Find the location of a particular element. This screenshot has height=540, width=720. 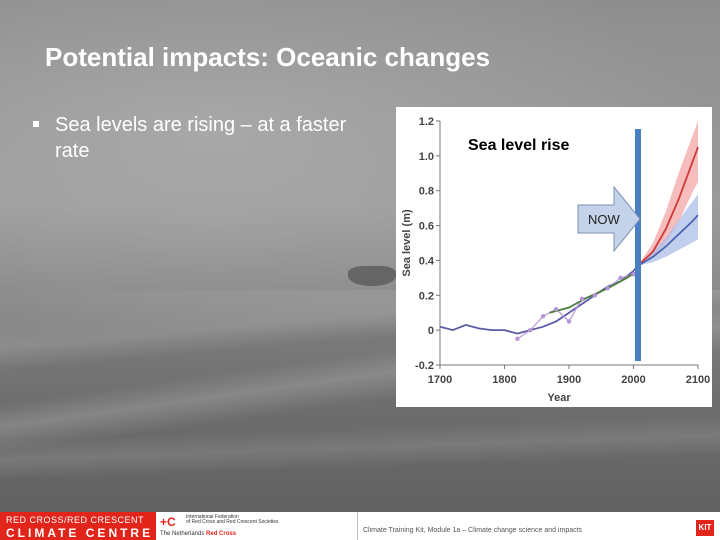

y-axis-title: Sea level (m) is located at coordinates (407, 243).